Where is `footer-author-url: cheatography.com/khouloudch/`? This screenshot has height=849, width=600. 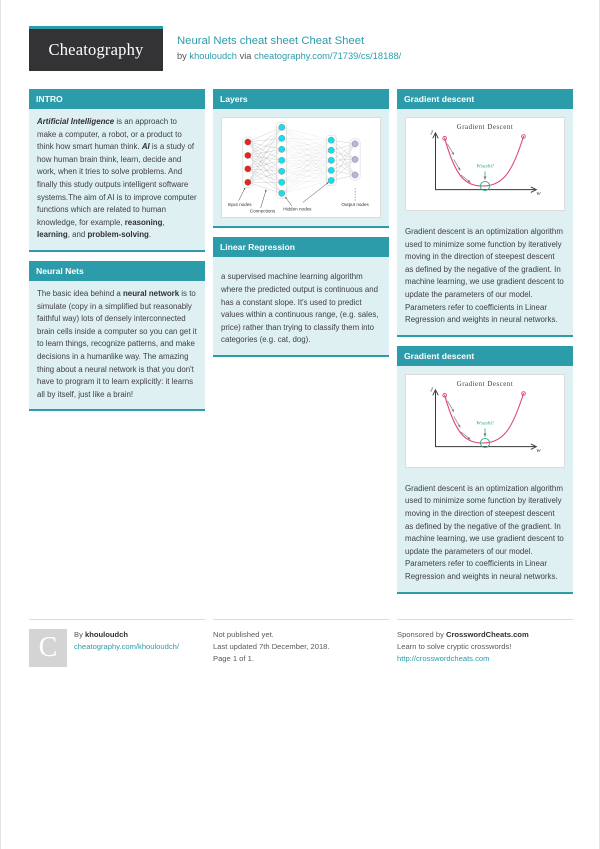 footer-author-url: cheatography.com/khouloudch/ is located at coordinates (126, 646).